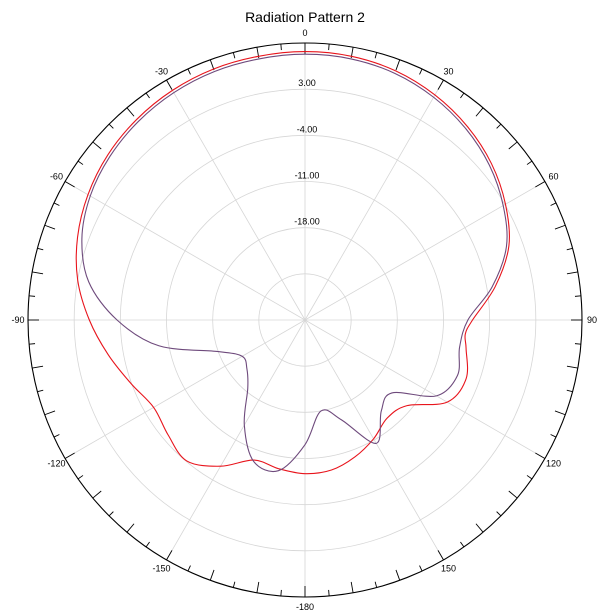 This screenshot has width=598, height=615. What do you see at coordinates (161, 71) in the screenshot?
I see `angle-tick-label: -30` at bounding box center [161, 71].